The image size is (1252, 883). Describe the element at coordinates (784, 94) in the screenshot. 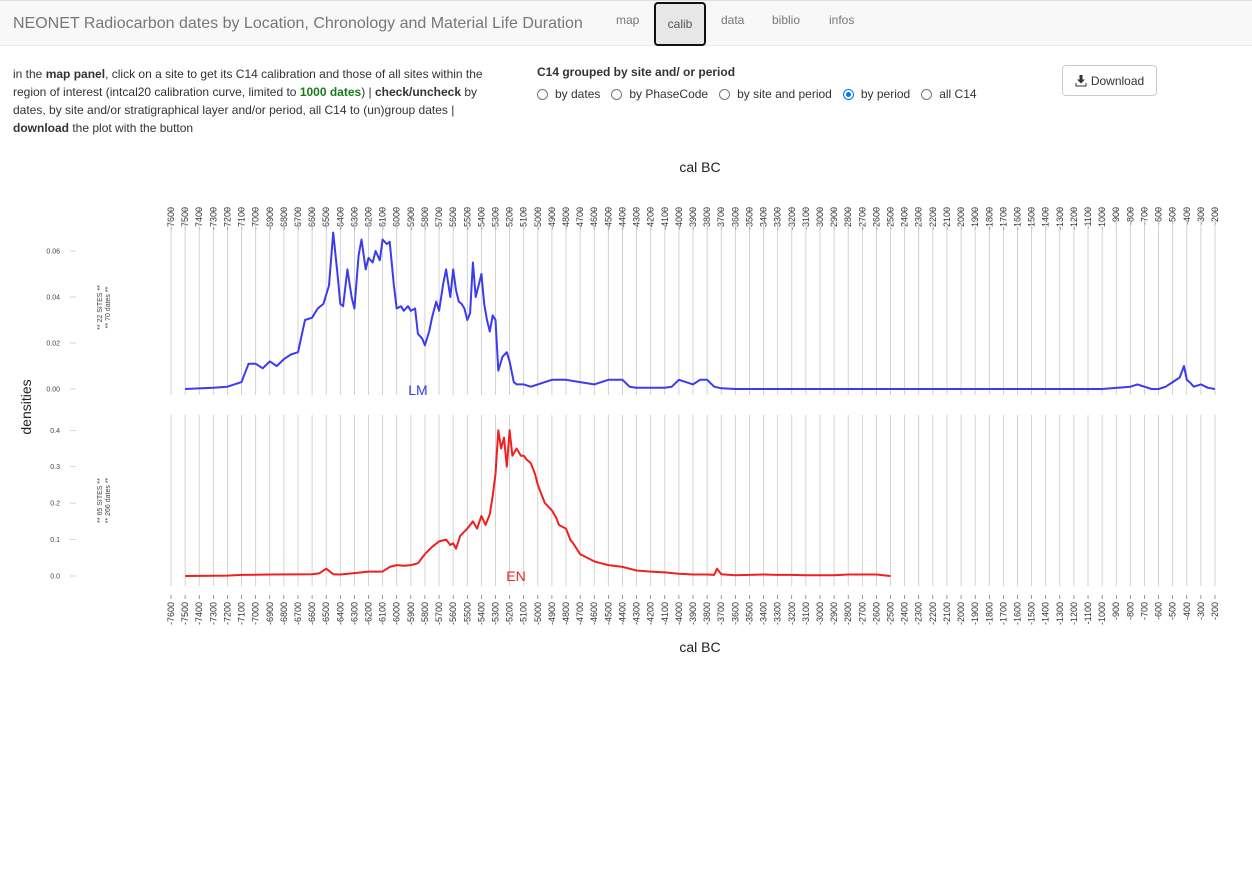

I see `radio-label: by site and period` at that location.